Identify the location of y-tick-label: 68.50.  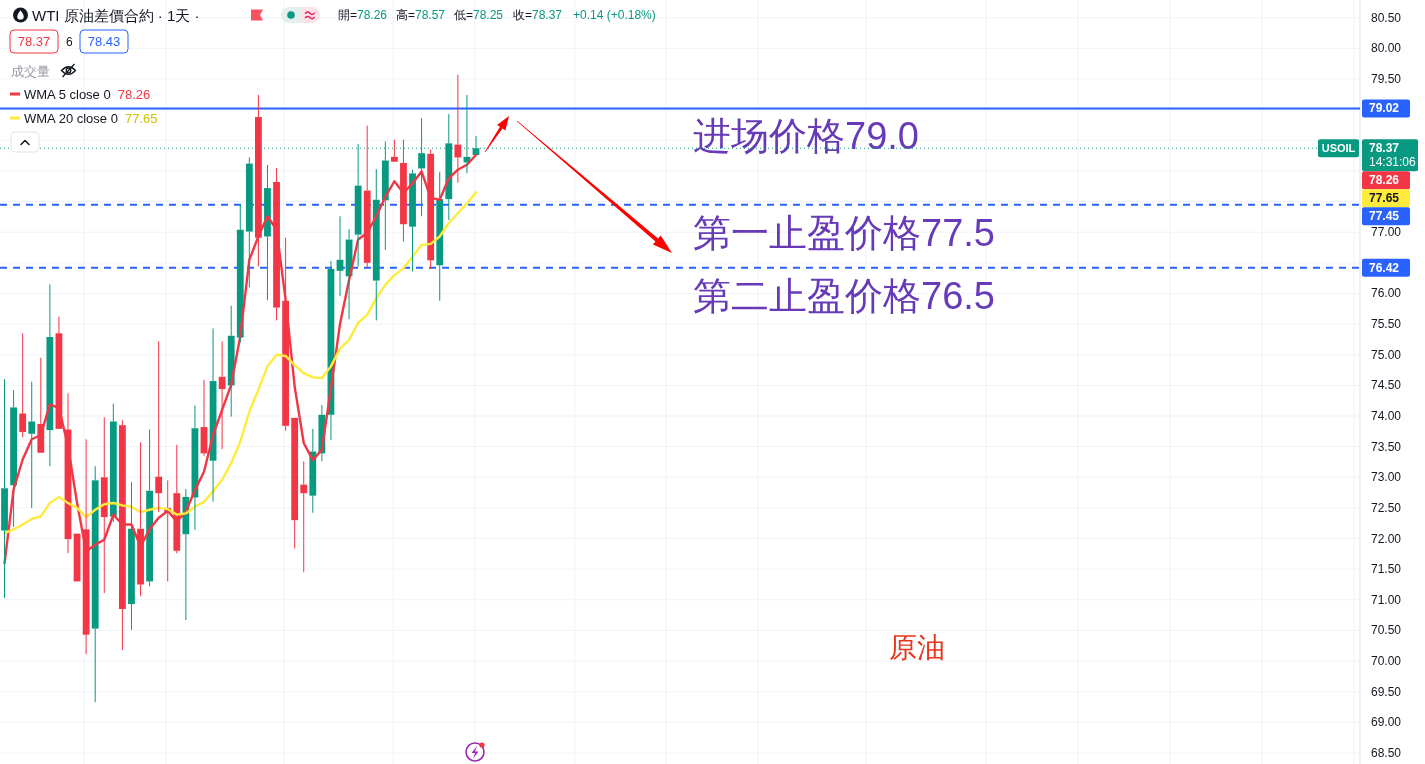
(1386, 752).